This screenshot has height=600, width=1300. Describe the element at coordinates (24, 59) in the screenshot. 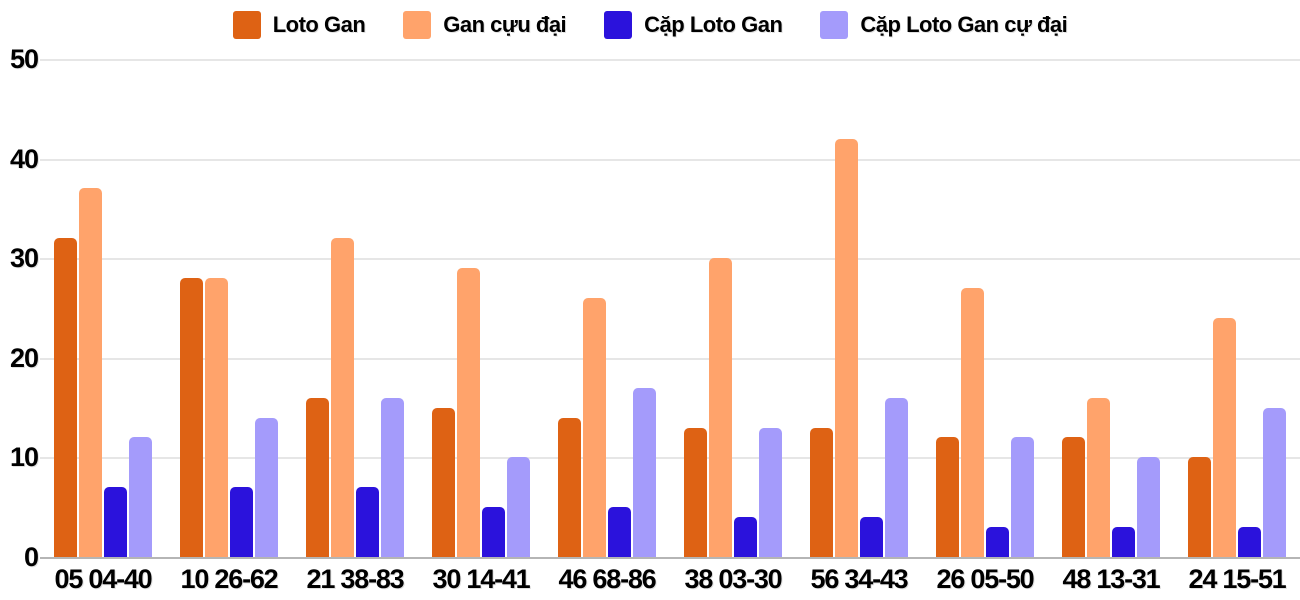

I see `y-tick-50: 50` at that location.